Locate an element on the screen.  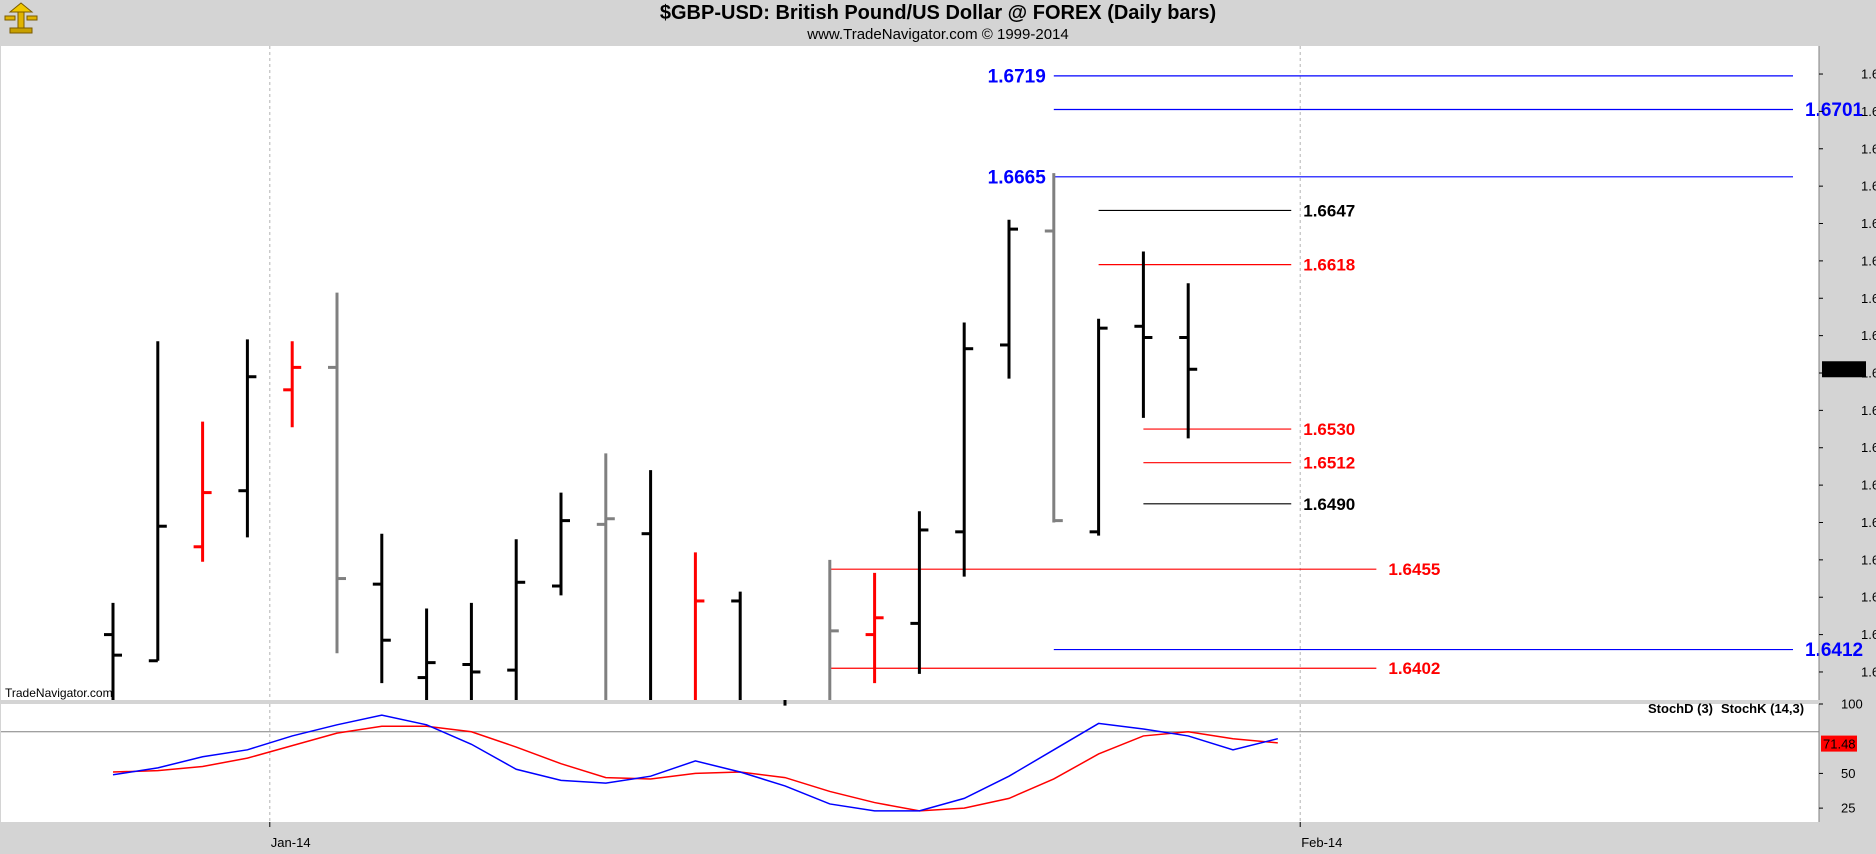
price-tick-label: 1.6420 is located at coordinates (1868, 634).